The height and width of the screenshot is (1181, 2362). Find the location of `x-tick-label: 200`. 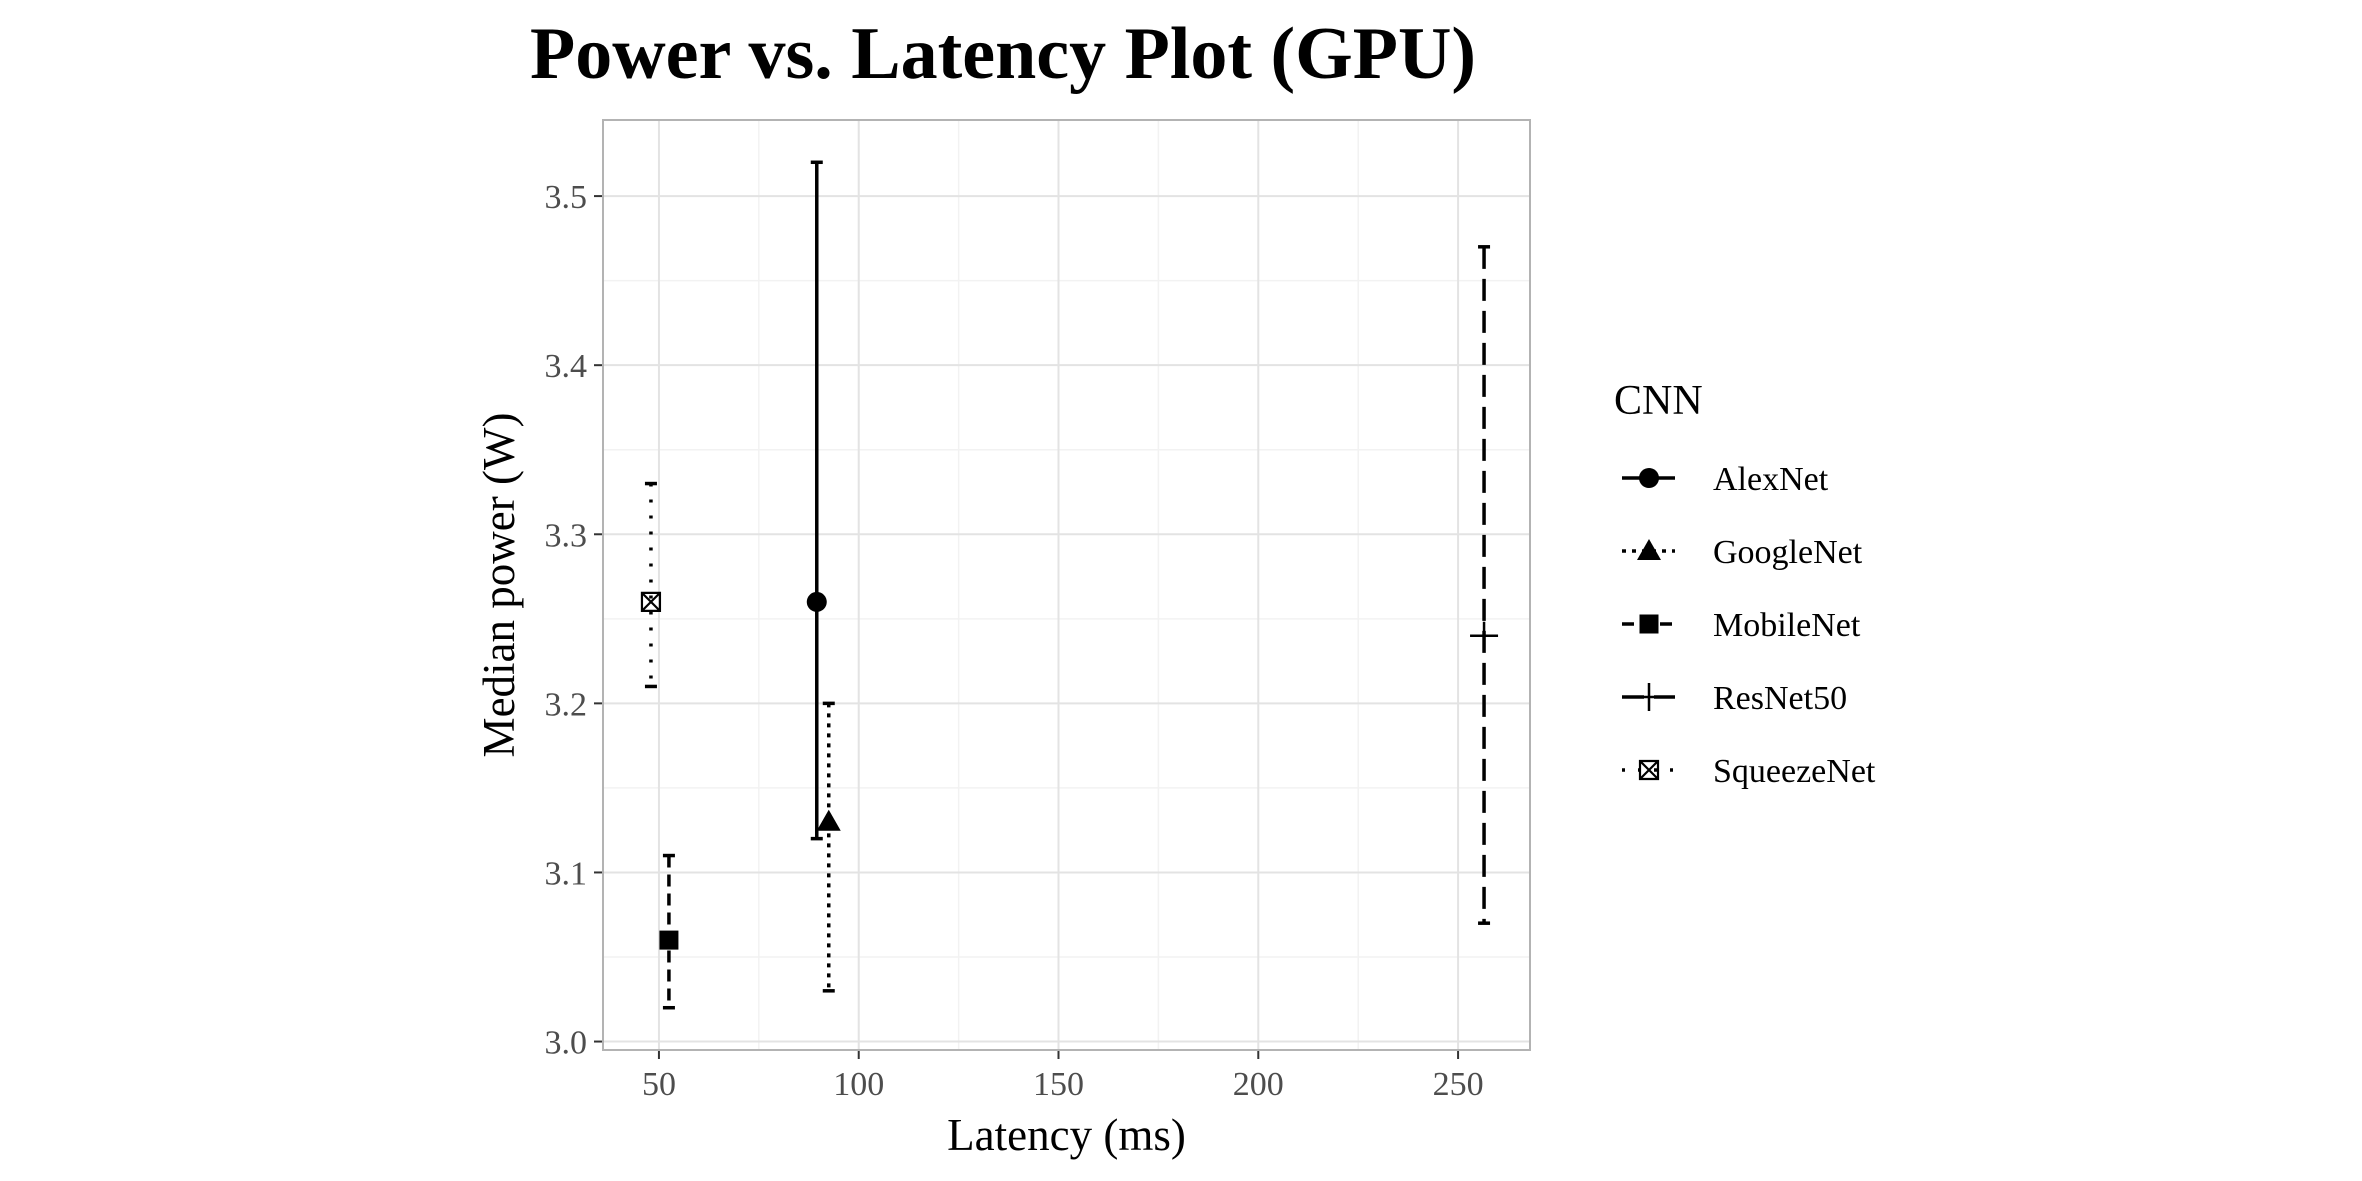

x-tick-label: 200 is located at coordinates (1258, 1084).